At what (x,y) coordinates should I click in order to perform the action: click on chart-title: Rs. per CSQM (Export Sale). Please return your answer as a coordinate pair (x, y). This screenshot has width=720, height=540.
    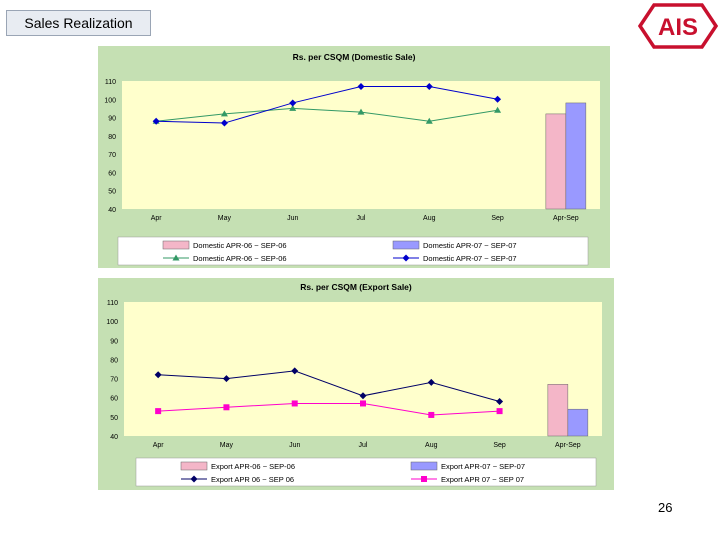
    Looking at the image, I should click on (356, 287).